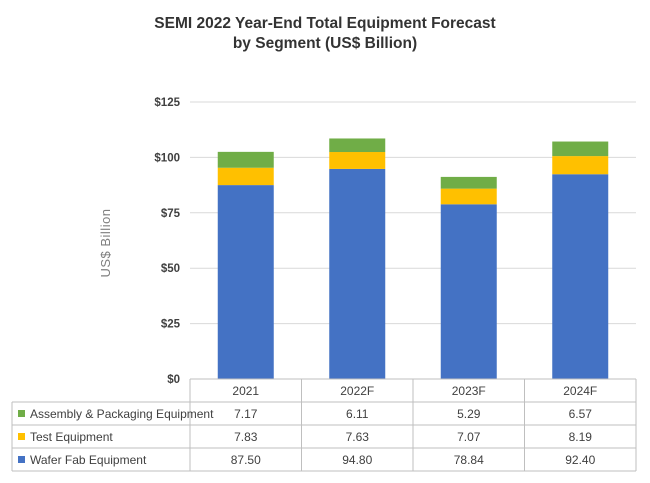 This screenshot has width=650, height=483. Describe the element at coordinates (171, 214) in the screenshot. I see `y-tick-label: $75` at that location.